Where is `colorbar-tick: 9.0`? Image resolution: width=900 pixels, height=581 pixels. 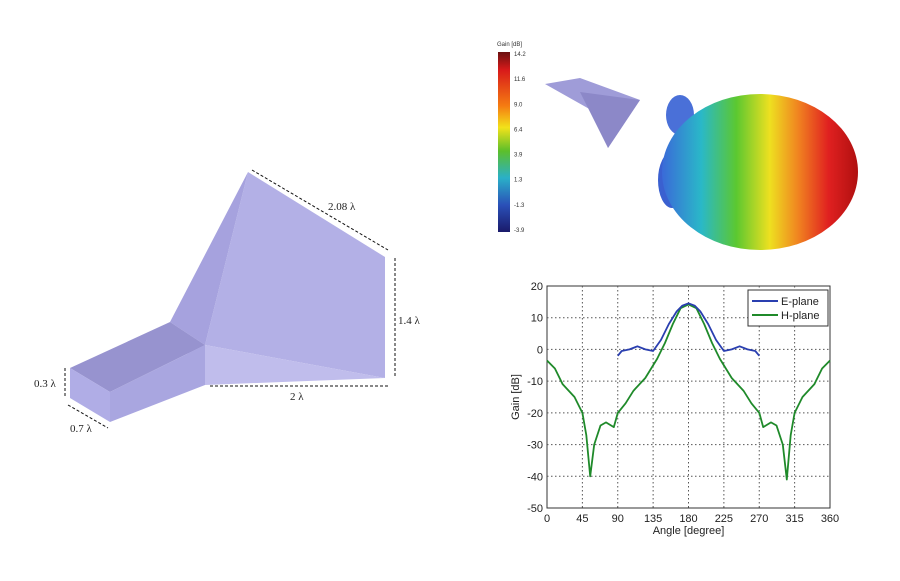 colorbar-tick: 9.0 is located at coordinates (518, 105).